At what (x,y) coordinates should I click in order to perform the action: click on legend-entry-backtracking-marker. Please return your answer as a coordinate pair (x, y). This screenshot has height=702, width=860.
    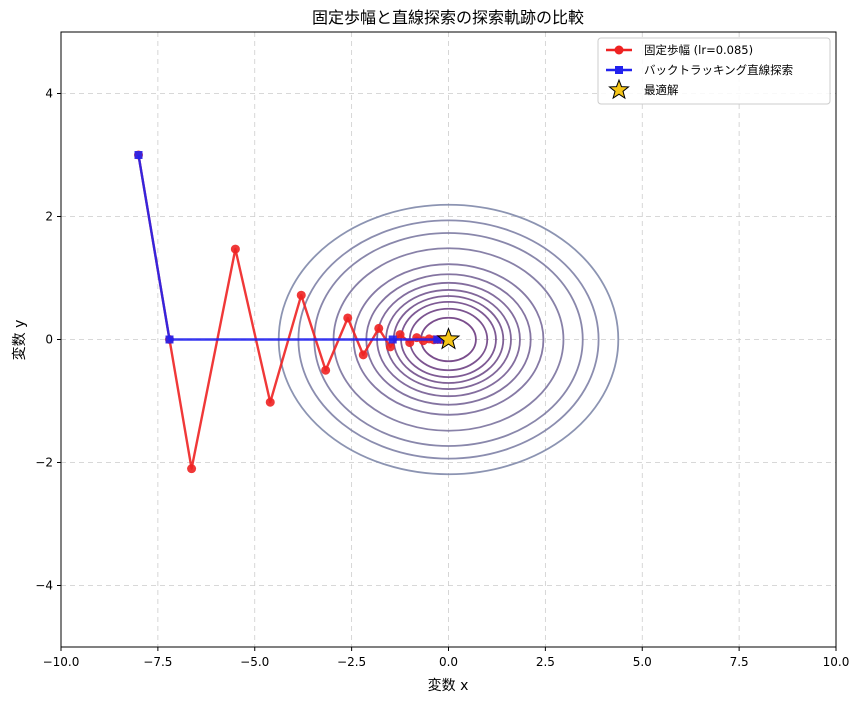
    Looking at the image, I should click on (619, 70).